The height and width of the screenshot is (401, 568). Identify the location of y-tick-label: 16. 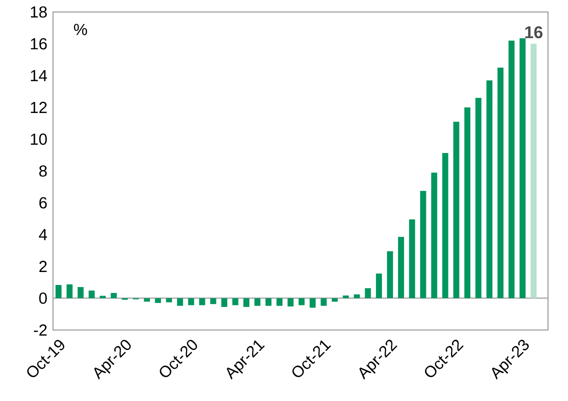
(38, 44).